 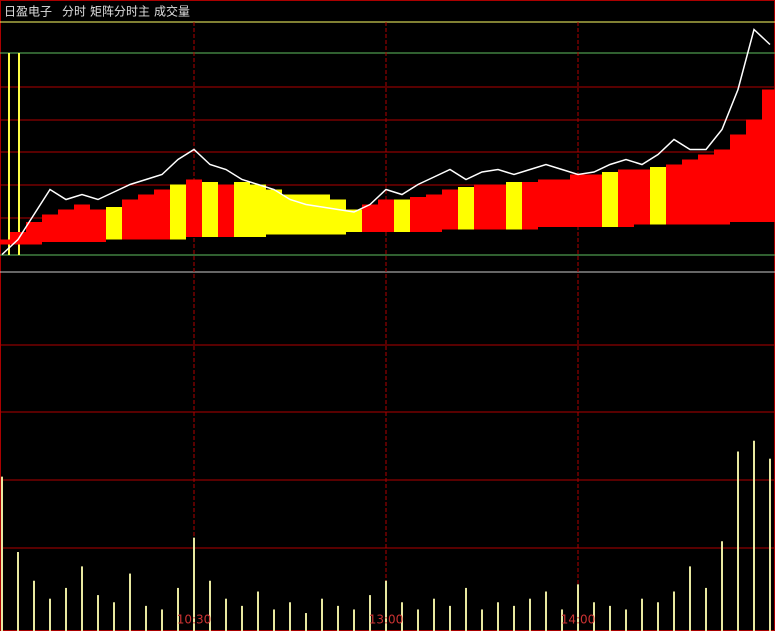 What do you see at coordinates (74, 12) in the screenshot?
I see `mode-label: 分时` at bounding box center [74, 12].